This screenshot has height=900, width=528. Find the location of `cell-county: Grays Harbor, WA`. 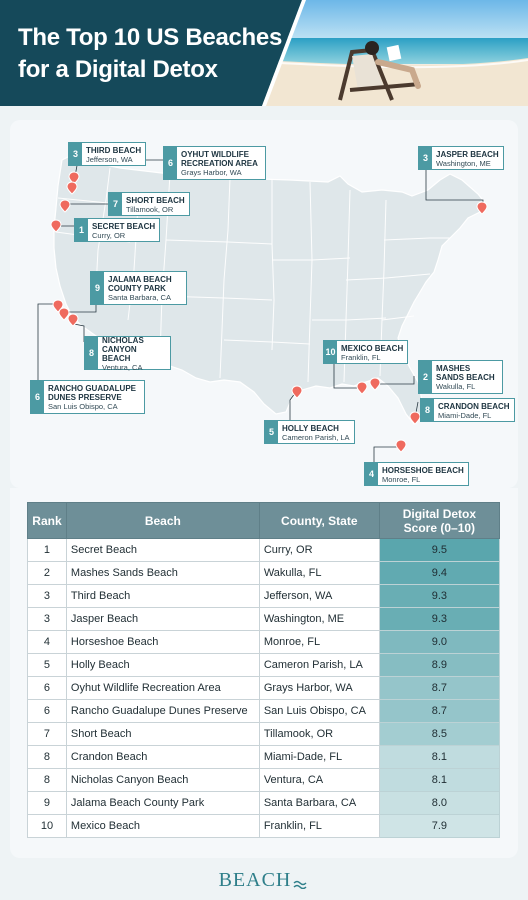

cell-county: Grays Harbor, WA is located at coordinates (319, 688).